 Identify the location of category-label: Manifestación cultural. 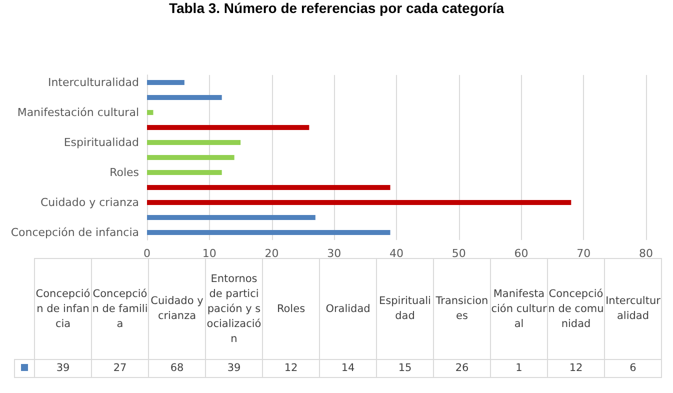
(519, 309).